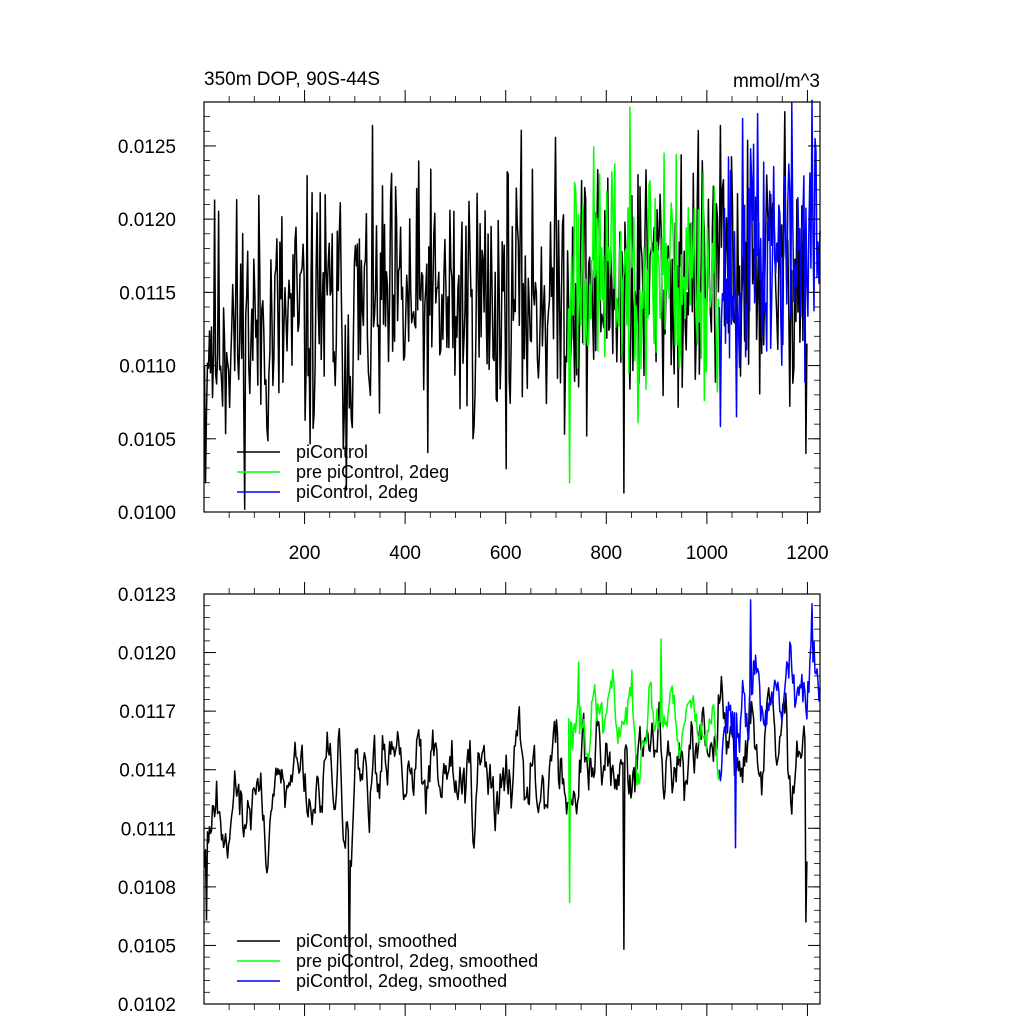  What do you see at coordinates (147, 367) in the screenshot?
I see `top-y-tick-label: 0.0110` at bounding box center [147, 367].